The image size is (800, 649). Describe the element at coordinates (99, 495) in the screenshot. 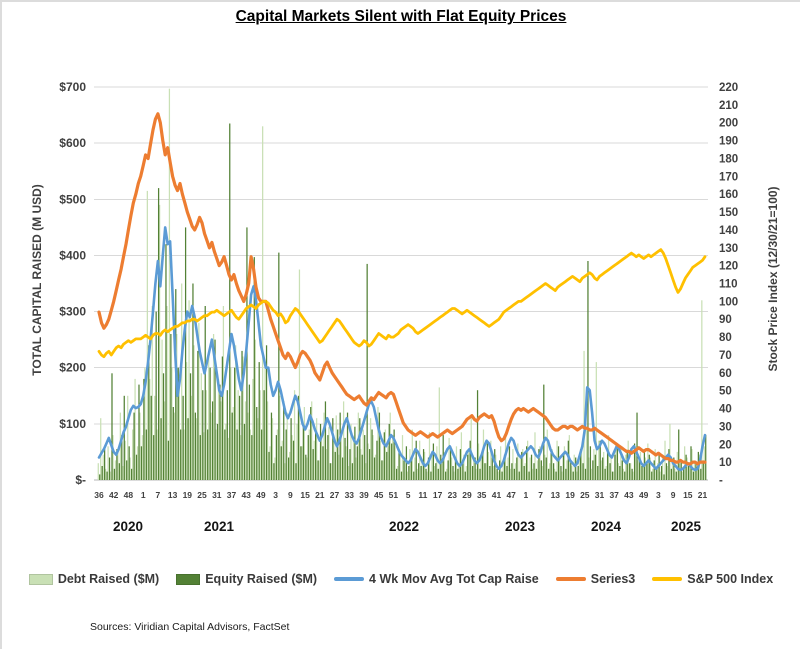

I see `svg-text: 36` at that location.